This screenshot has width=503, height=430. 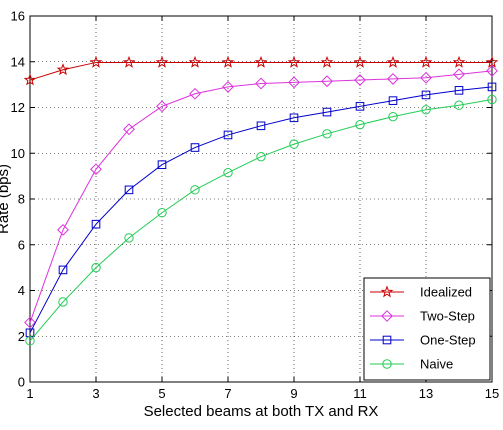 What do you see at coordinates (427, 329) in the screenshot?
I see `legend: Idealized Two-Step One-Step Naive` at bounding box center [427, 329].